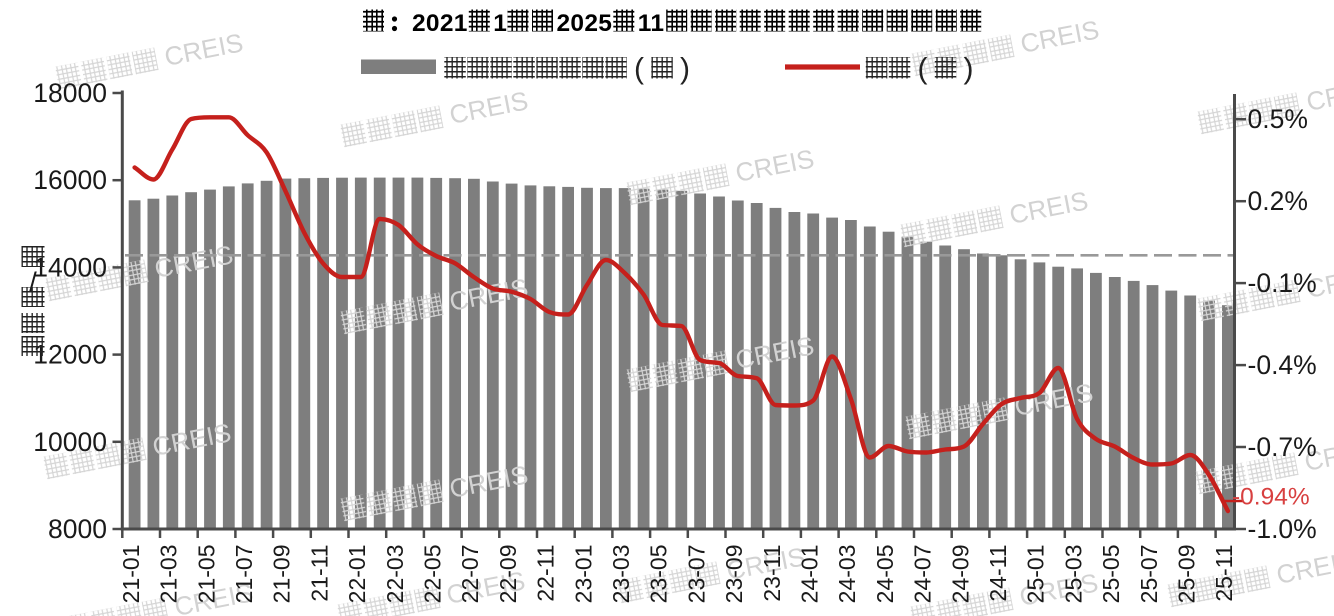 The image size is (1334, 616). I want to click on svg-text: -0.4%, so click(1282, 365).